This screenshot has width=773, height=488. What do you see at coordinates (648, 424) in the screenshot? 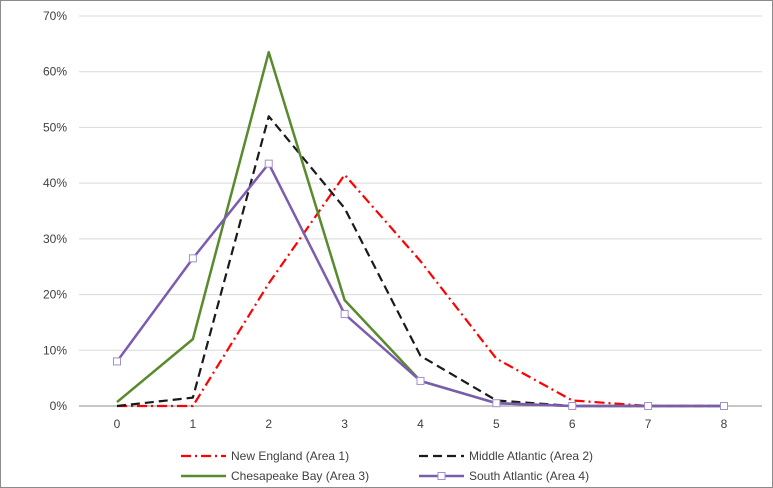
I see `x-tick-label: 7` at bounding box center [648, 424].